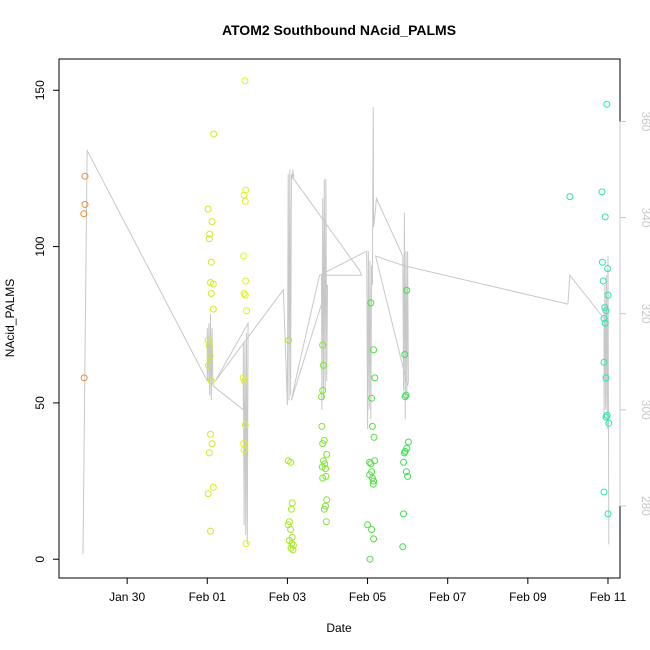 This screenshot has height=650, width=650. What do you see at coordinates (10, 318) in the screenshot?
I see `y-axis-label: NAcid_PALMS` at bounding box center [10, 318].